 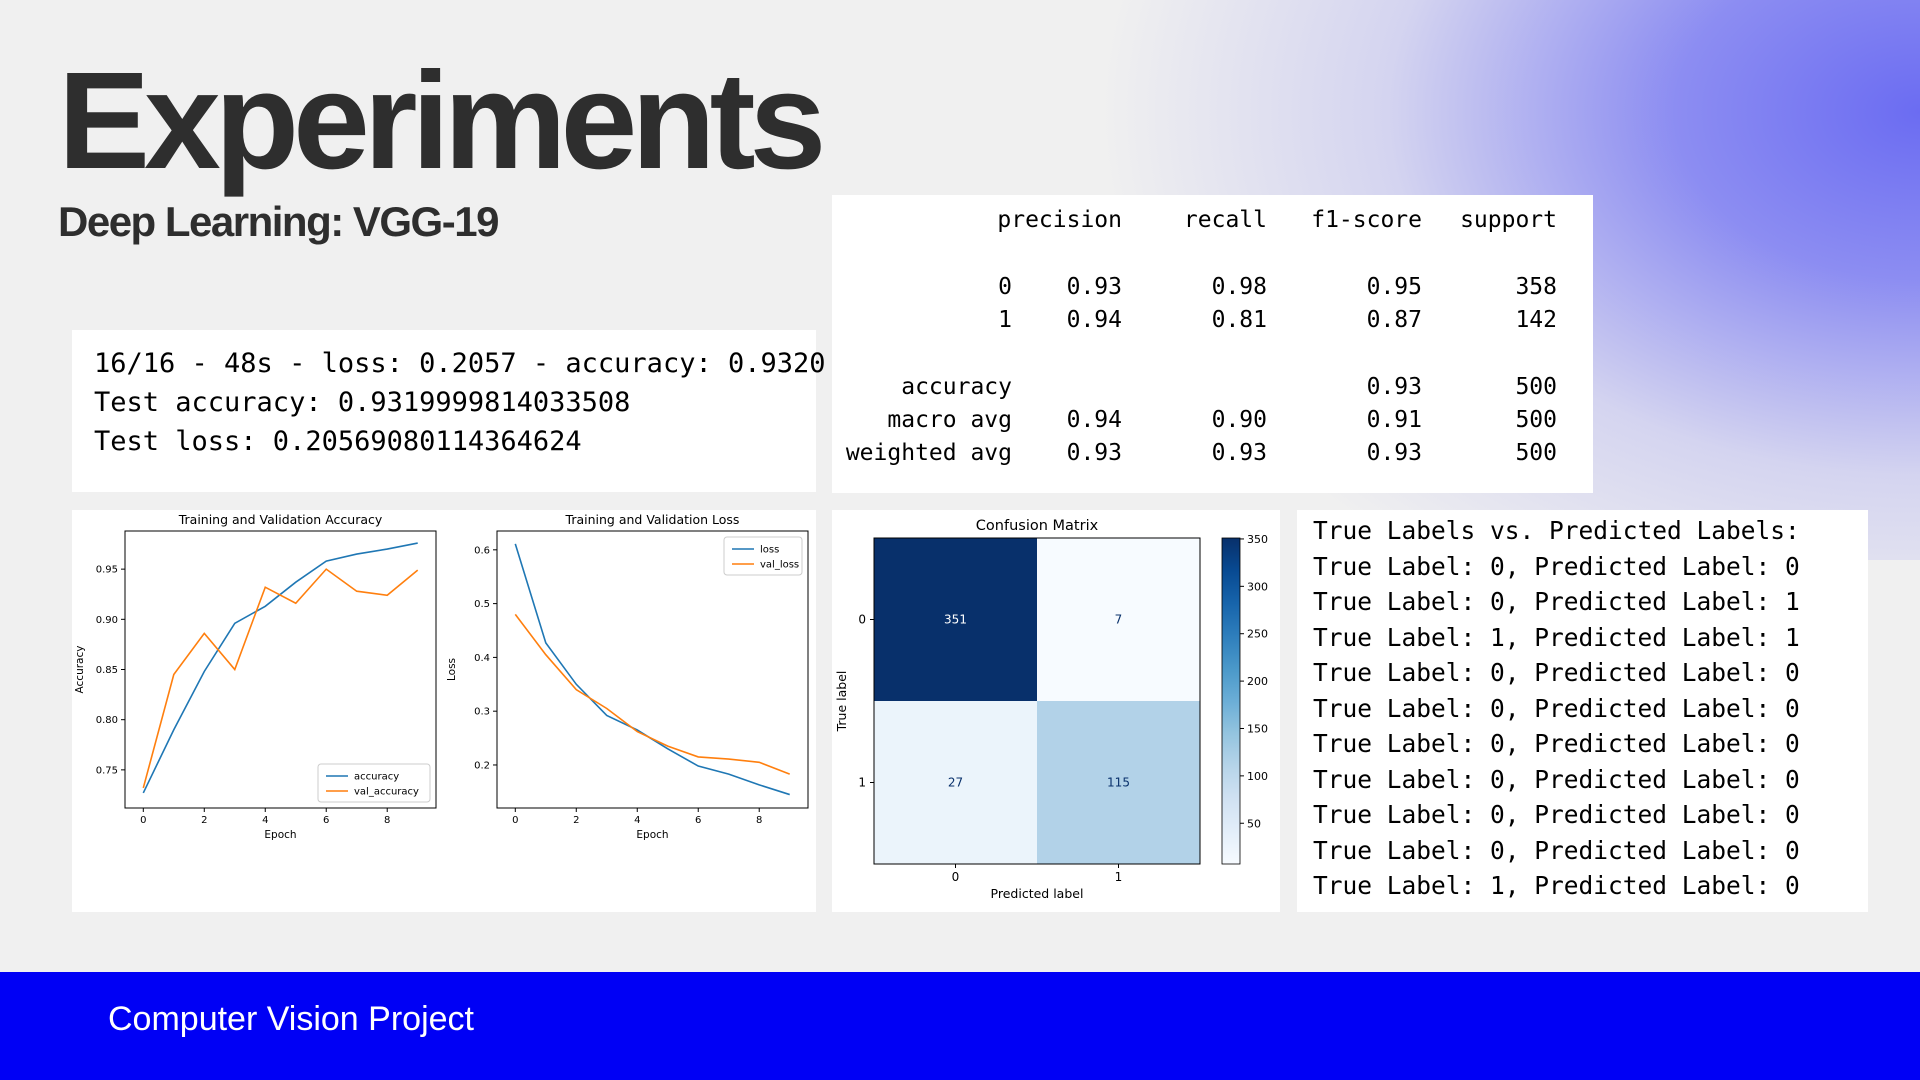 I want to click on colorbar, so click(x=1231, y=701).